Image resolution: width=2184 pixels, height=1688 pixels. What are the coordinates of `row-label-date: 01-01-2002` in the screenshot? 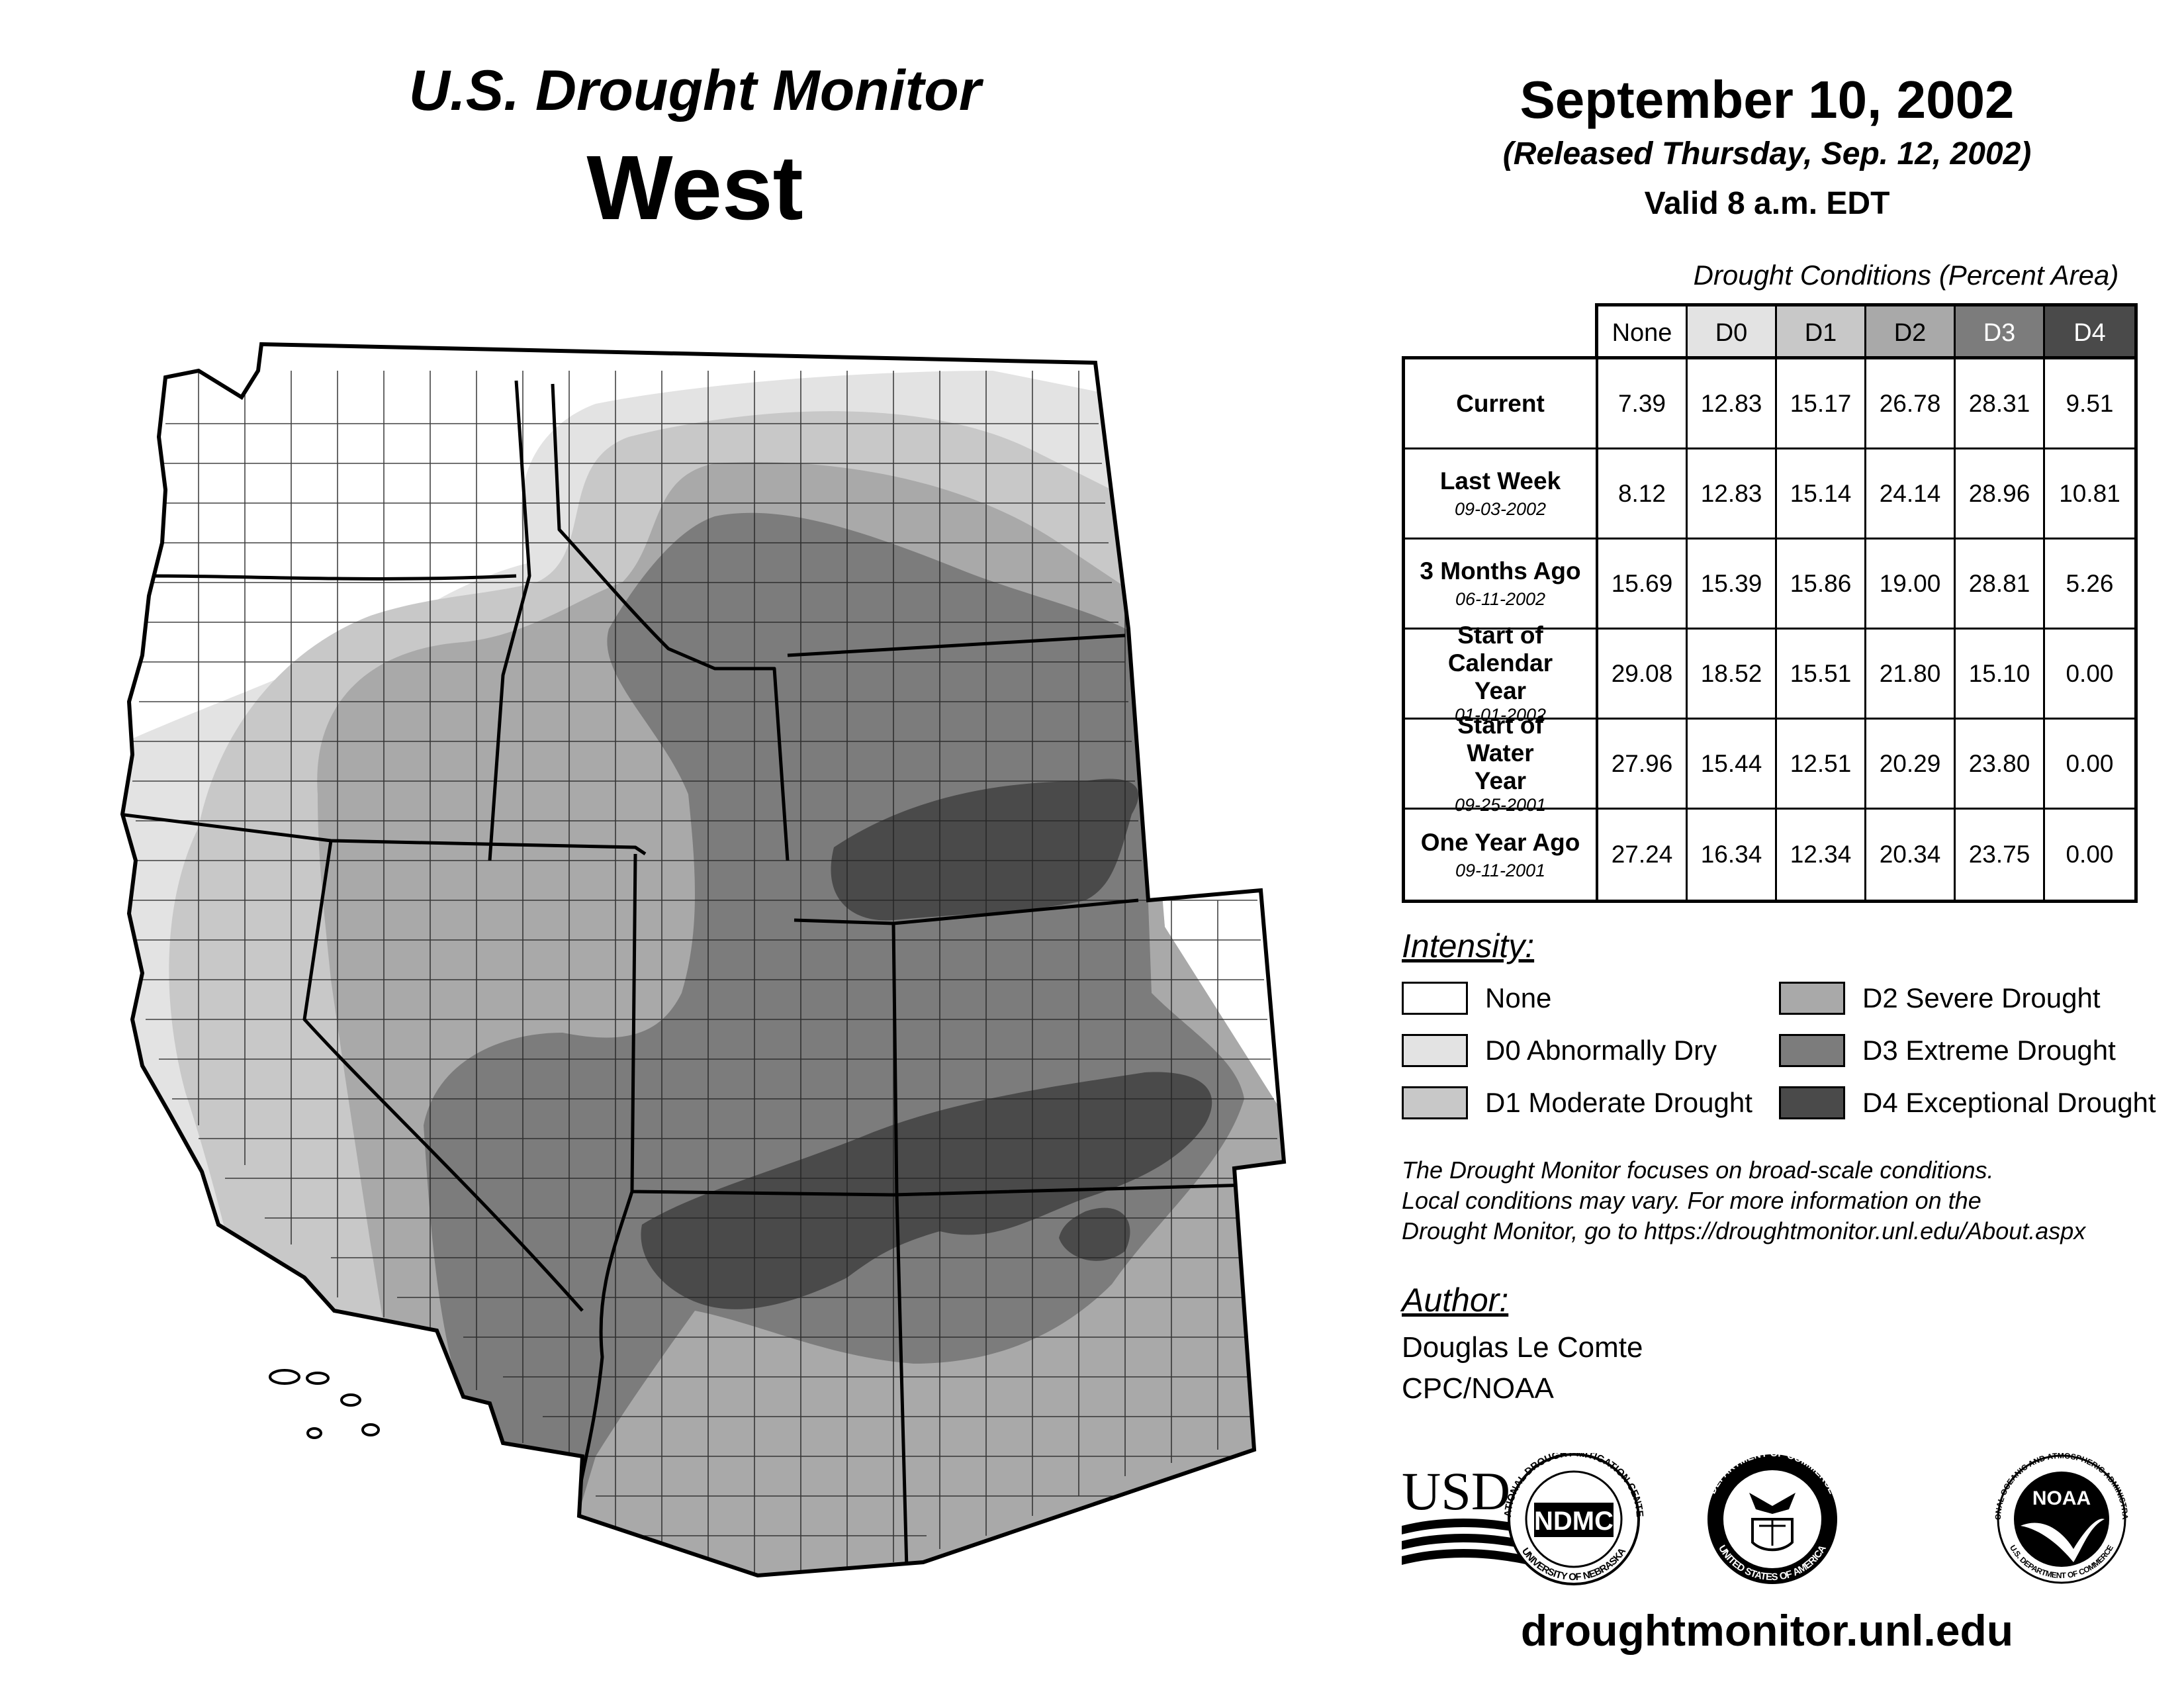 It's located at (1501, 715).